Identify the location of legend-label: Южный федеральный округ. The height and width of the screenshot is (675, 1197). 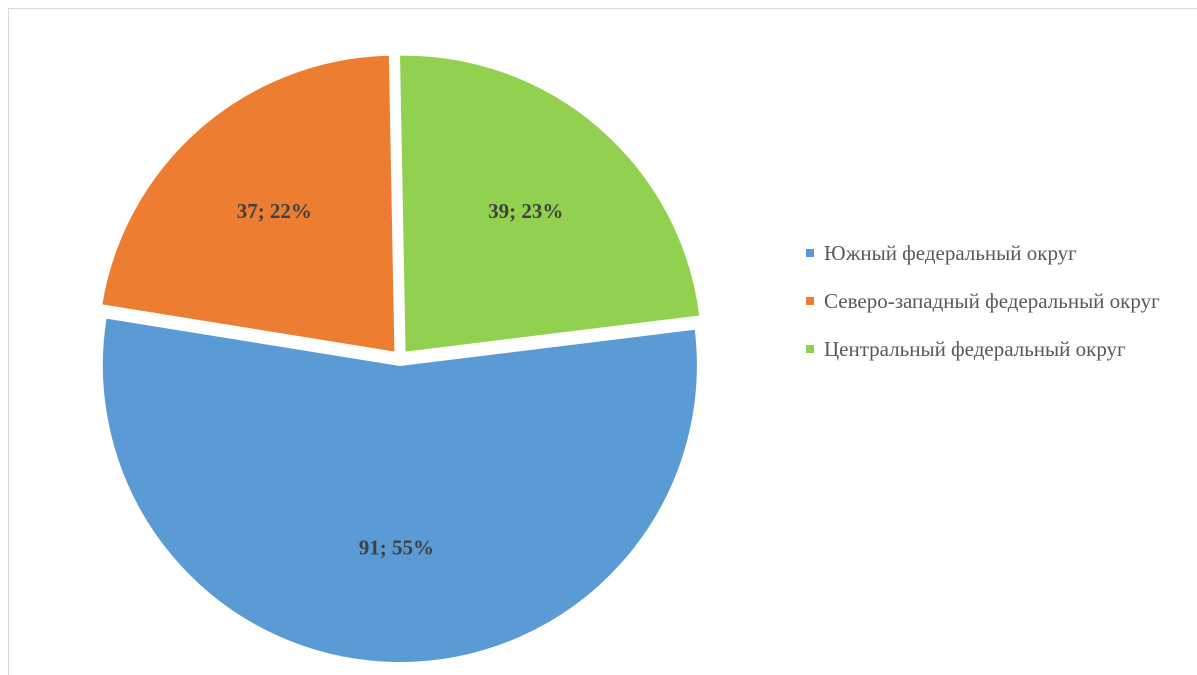
(950, 253).